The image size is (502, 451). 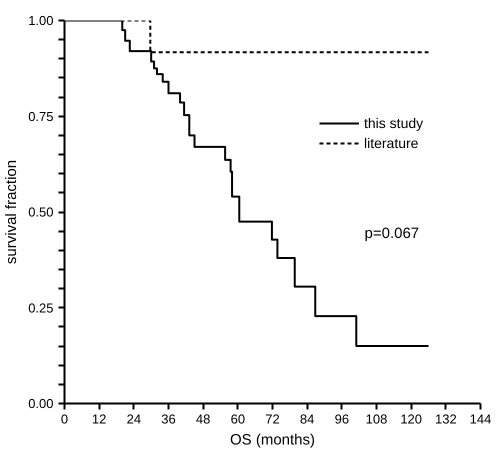 I want to click on x-tick-label: 120, so click(x=411, y=419).